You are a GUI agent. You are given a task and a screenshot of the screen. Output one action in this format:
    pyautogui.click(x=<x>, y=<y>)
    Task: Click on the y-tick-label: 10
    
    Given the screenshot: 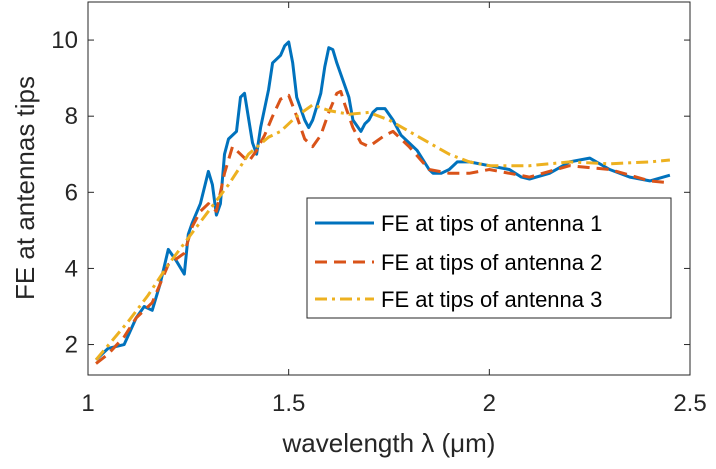 What is the action you would take?
    pyautogui.click(x=64, y=40)
    